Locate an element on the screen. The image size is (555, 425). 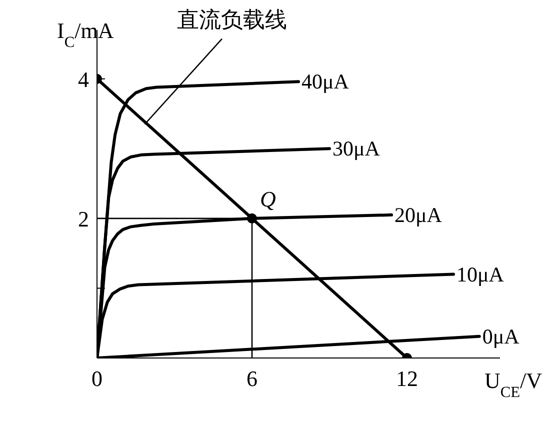
series-label: 20μA is located at coordinates (418, 214).